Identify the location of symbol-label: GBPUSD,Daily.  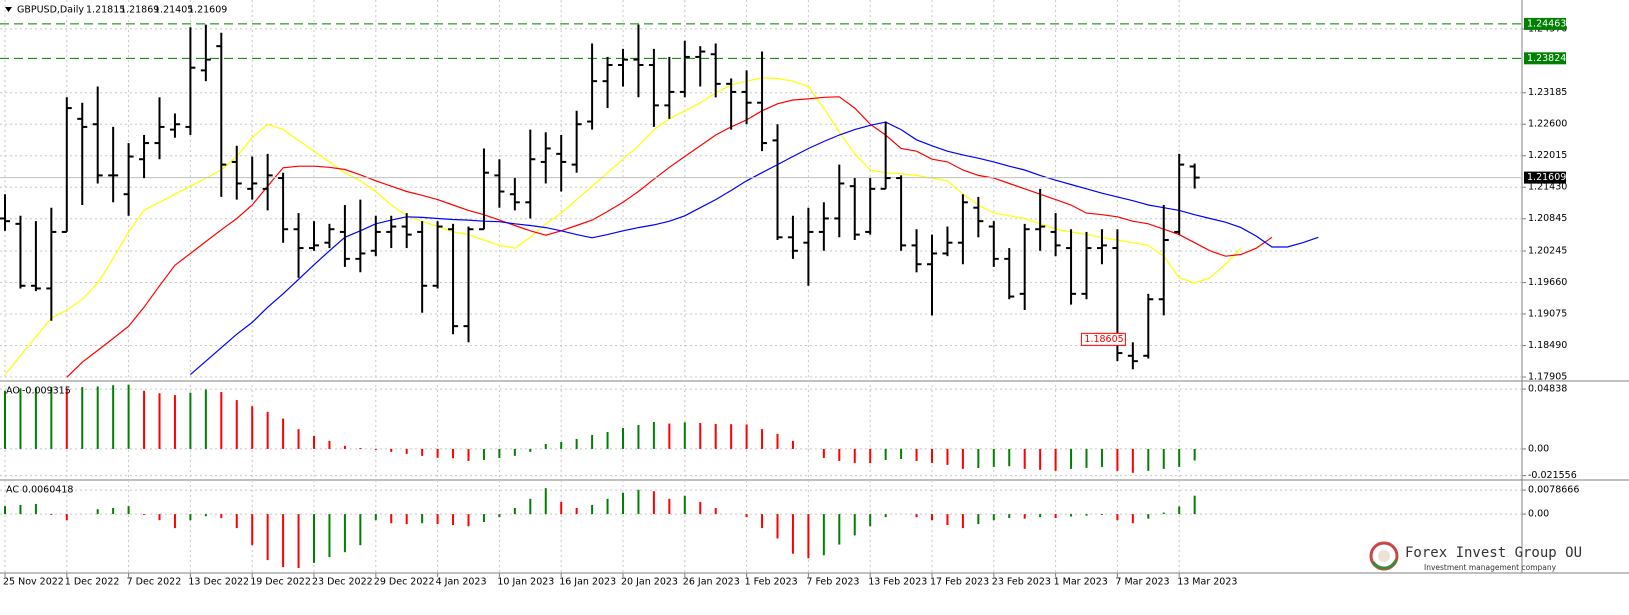
(50, 10).